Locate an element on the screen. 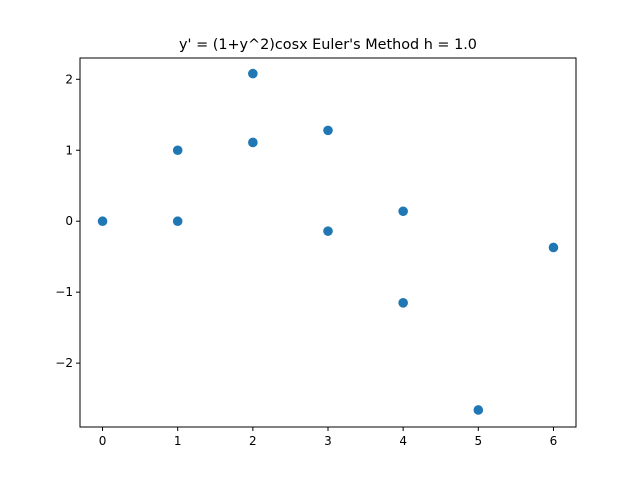 Image resolution: width=640 pixels, height=480 pixels. y-tick-label: 1 is located at coordinates (69, 150).